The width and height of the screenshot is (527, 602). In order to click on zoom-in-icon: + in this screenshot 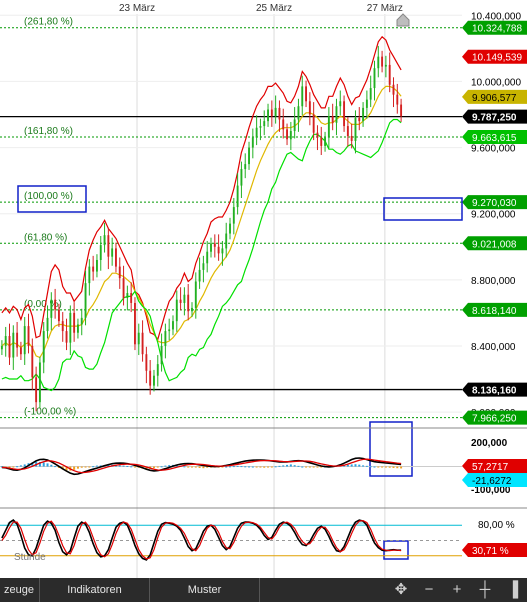, I will do `click(457, 589)`.